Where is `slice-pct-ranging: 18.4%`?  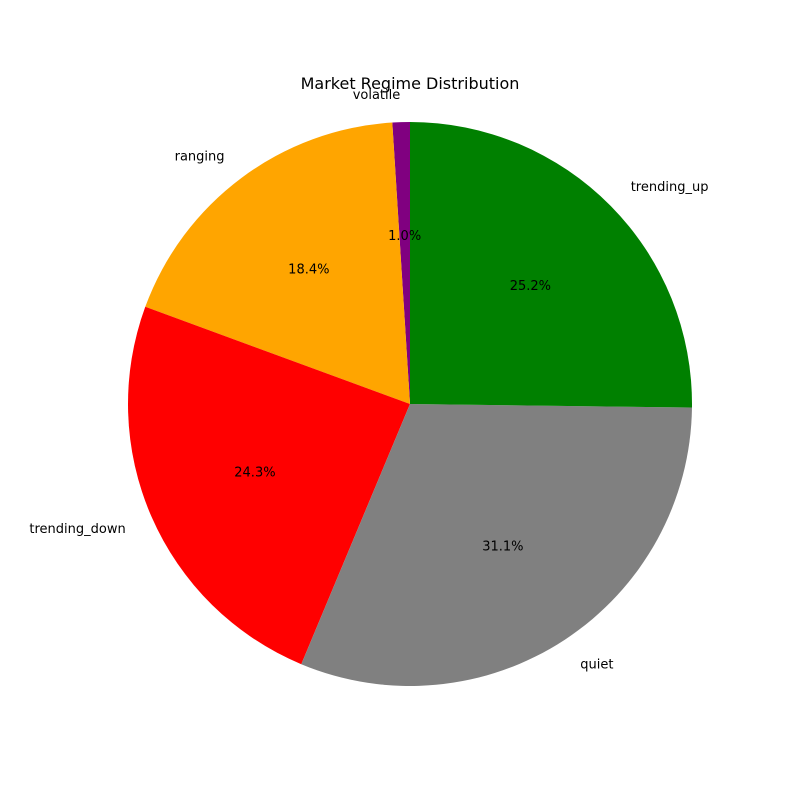 slice-pct-ranging: 18.4% is located at coordinates (308, 269).